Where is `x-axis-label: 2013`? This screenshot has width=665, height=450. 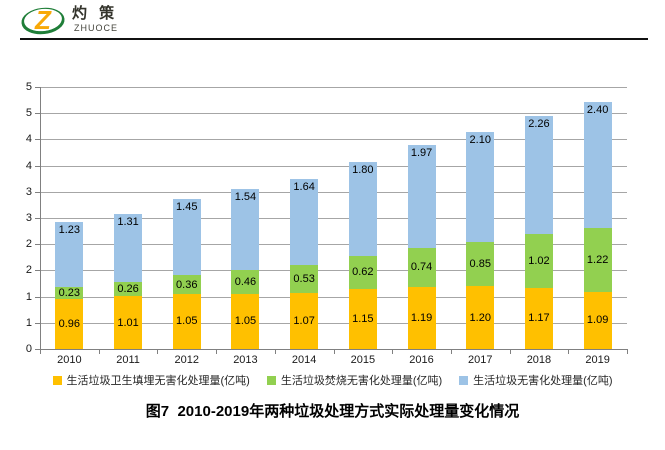 x-axis-label: 2013 is located at coordinates (245, 360).